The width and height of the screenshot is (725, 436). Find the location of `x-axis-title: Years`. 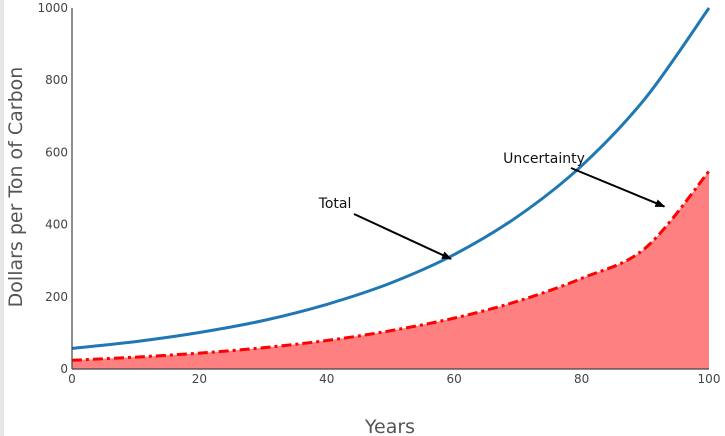

x-axis-title: Years is located at coordinates (389, 426).